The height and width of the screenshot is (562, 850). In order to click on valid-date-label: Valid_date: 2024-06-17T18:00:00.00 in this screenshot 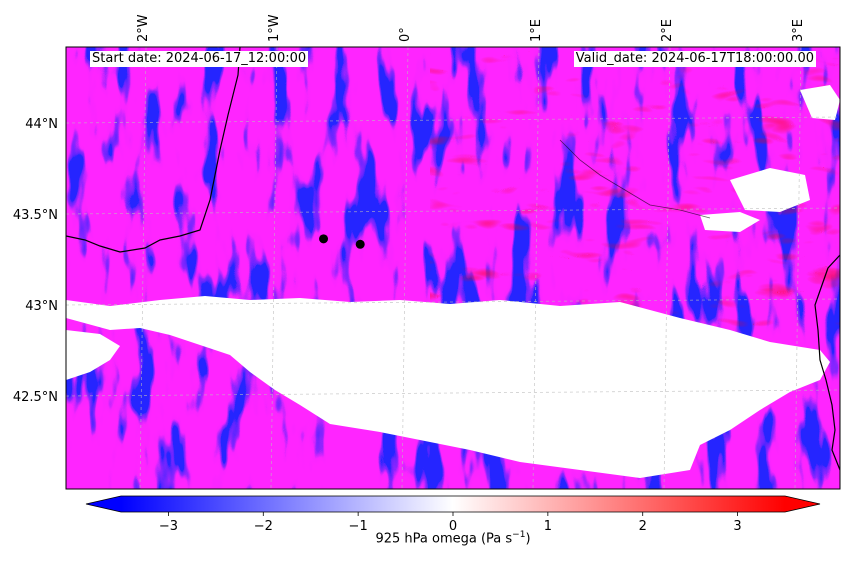, I will do `click(694, 59)`.